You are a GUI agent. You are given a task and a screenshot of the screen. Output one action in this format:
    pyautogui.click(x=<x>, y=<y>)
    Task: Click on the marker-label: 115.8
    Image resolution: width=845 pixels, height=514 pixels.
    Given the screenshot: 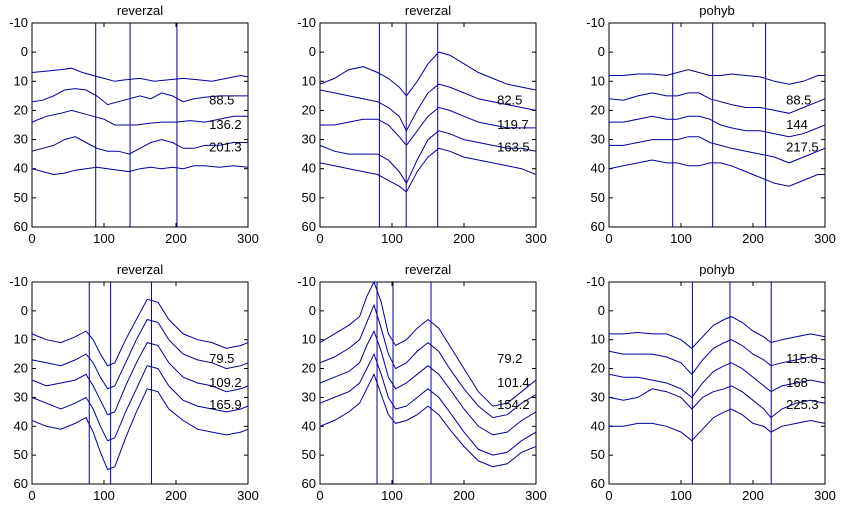 What is the action you would take?
    pyautogui.click(x=802, y=358)
    